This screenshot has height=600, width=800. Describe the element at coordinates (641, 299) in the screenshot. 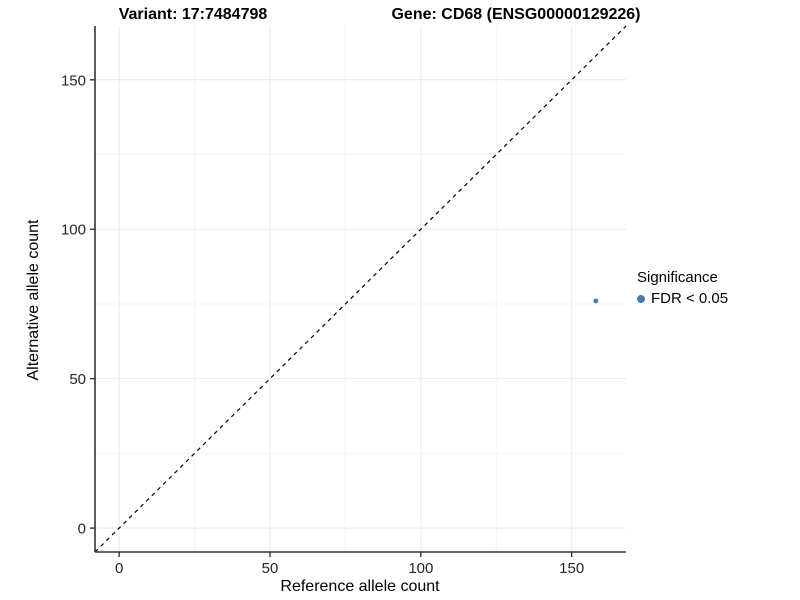

I see `legend-point-icon` at that location.